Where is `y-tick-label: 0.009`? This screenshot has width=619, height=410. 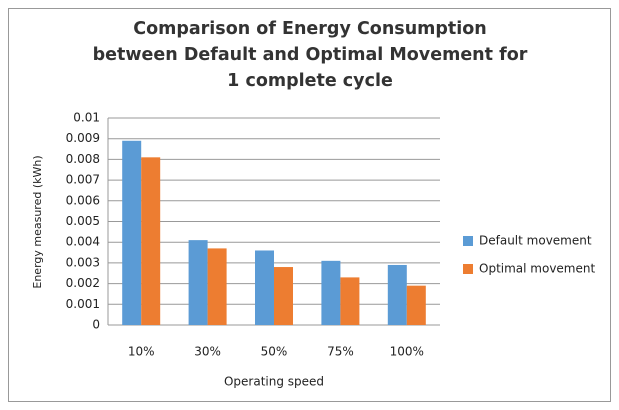 y-tick-label: 0.009 is located at coordinates (83, 138).